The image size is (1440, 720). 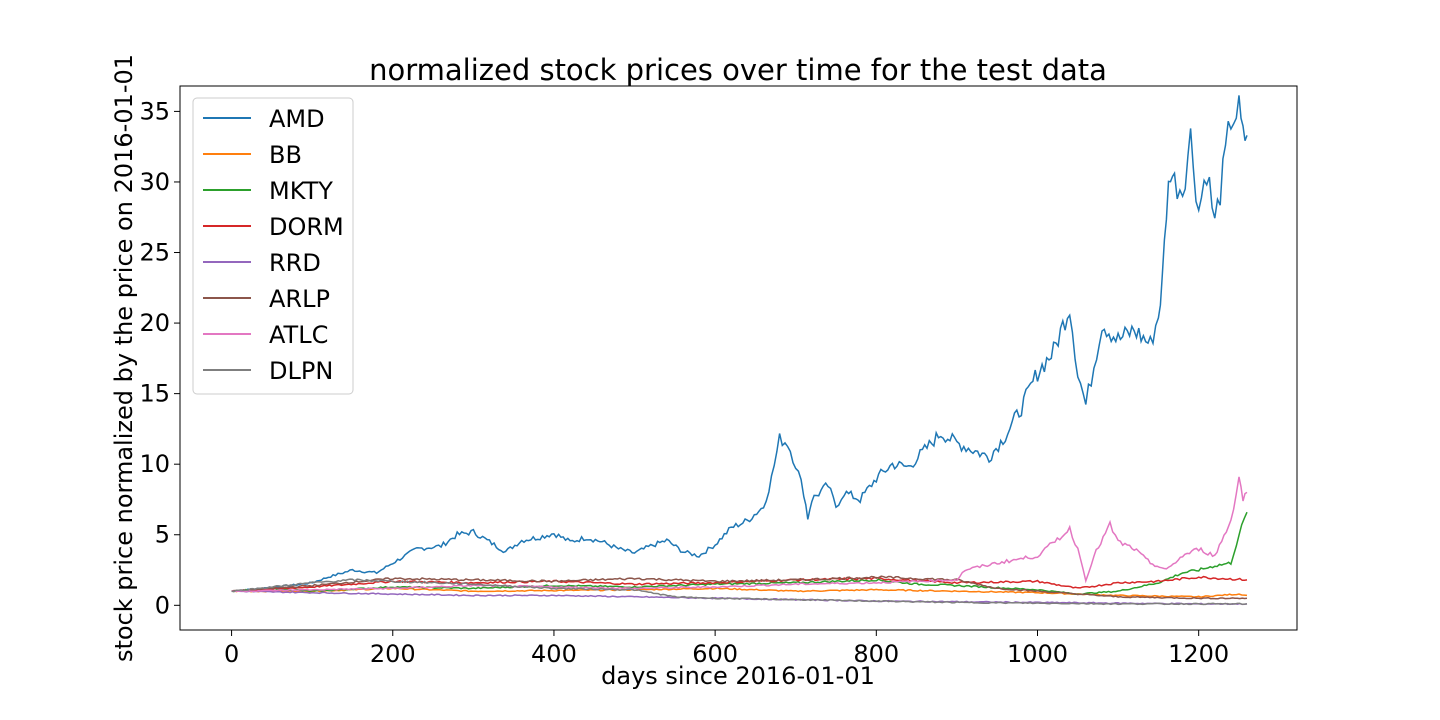 What do you see at coordinates (154, 323) in the screenshot?
I see `y-tick-label: 20` at bounding box center [154, 323].